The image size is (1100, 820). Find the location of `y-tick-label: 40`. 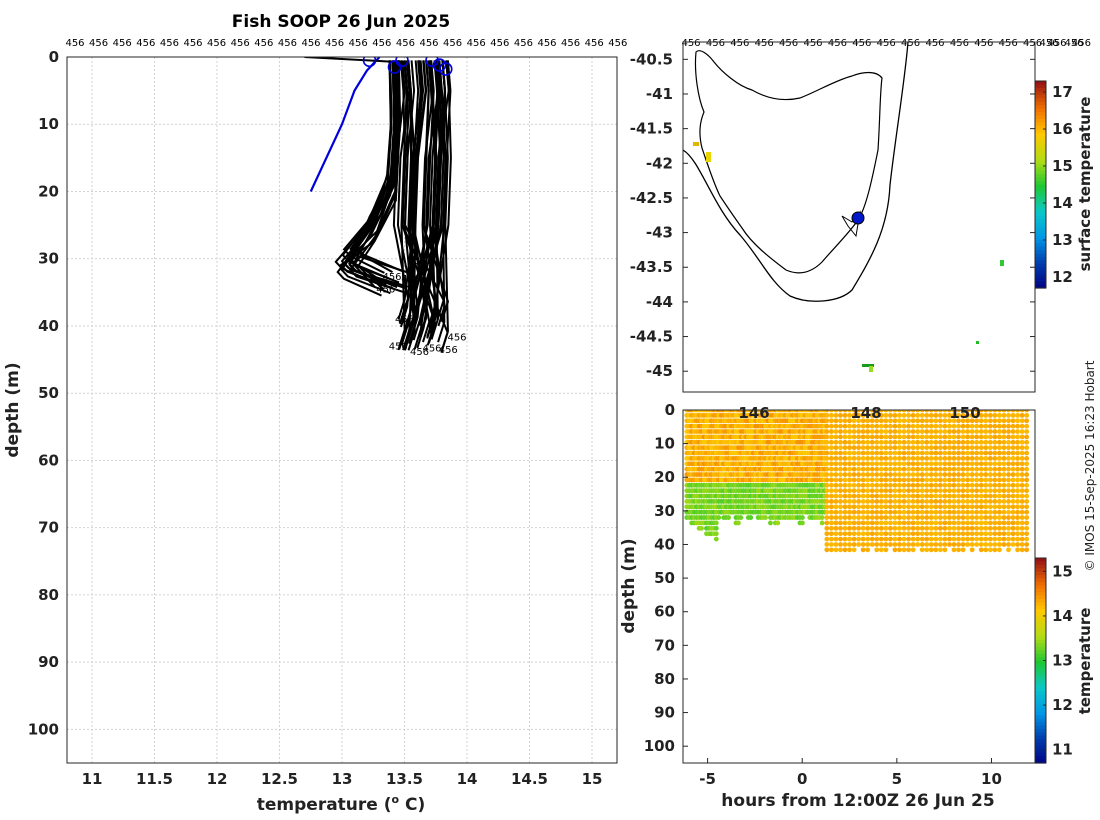

y-tick-label: 40 is located at coordinates (48, 326).